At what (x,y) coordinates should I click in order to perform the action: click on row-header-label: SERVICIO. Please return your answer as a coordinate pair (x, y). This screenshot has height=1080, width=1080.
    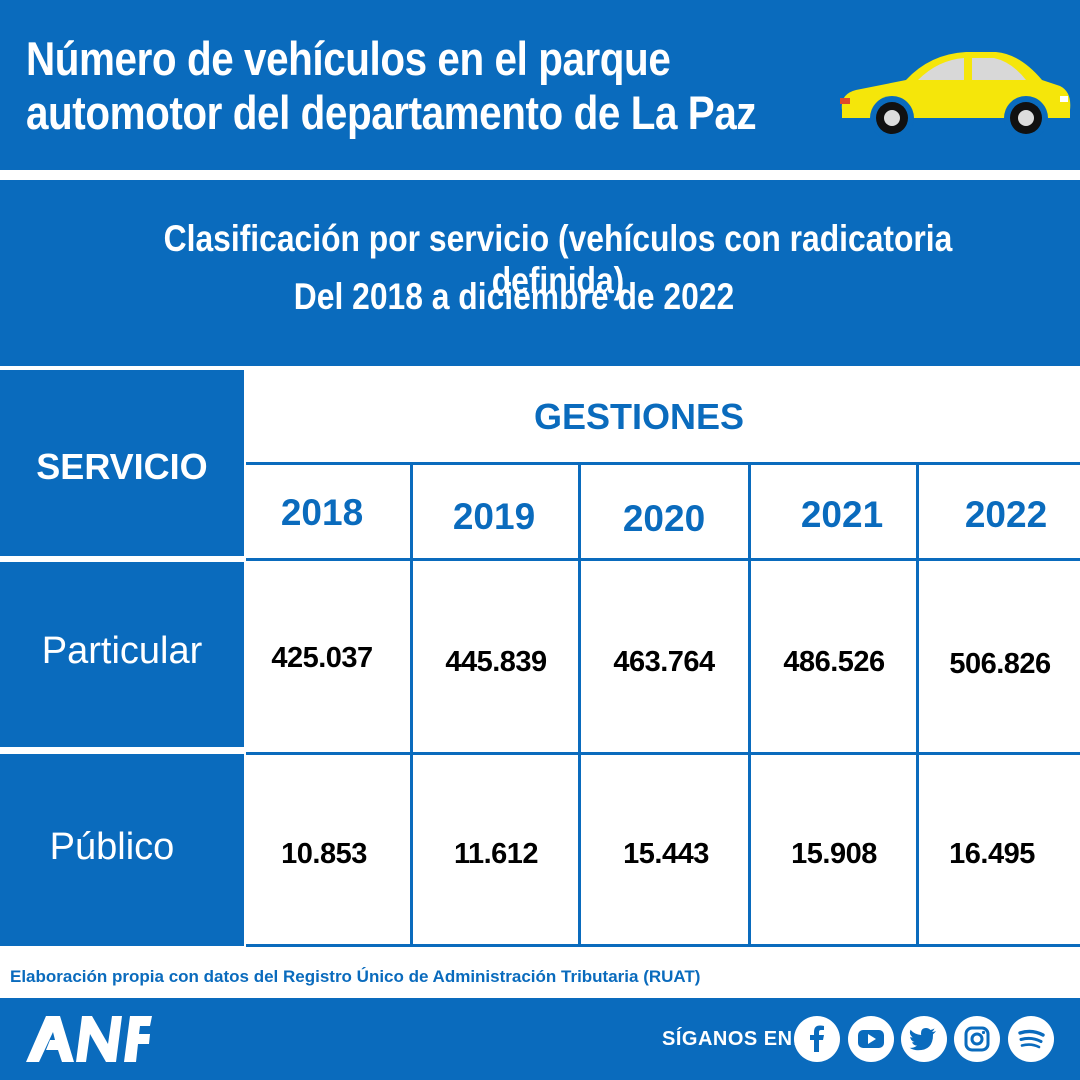
    Looking at the image, I should click on (122, 466).